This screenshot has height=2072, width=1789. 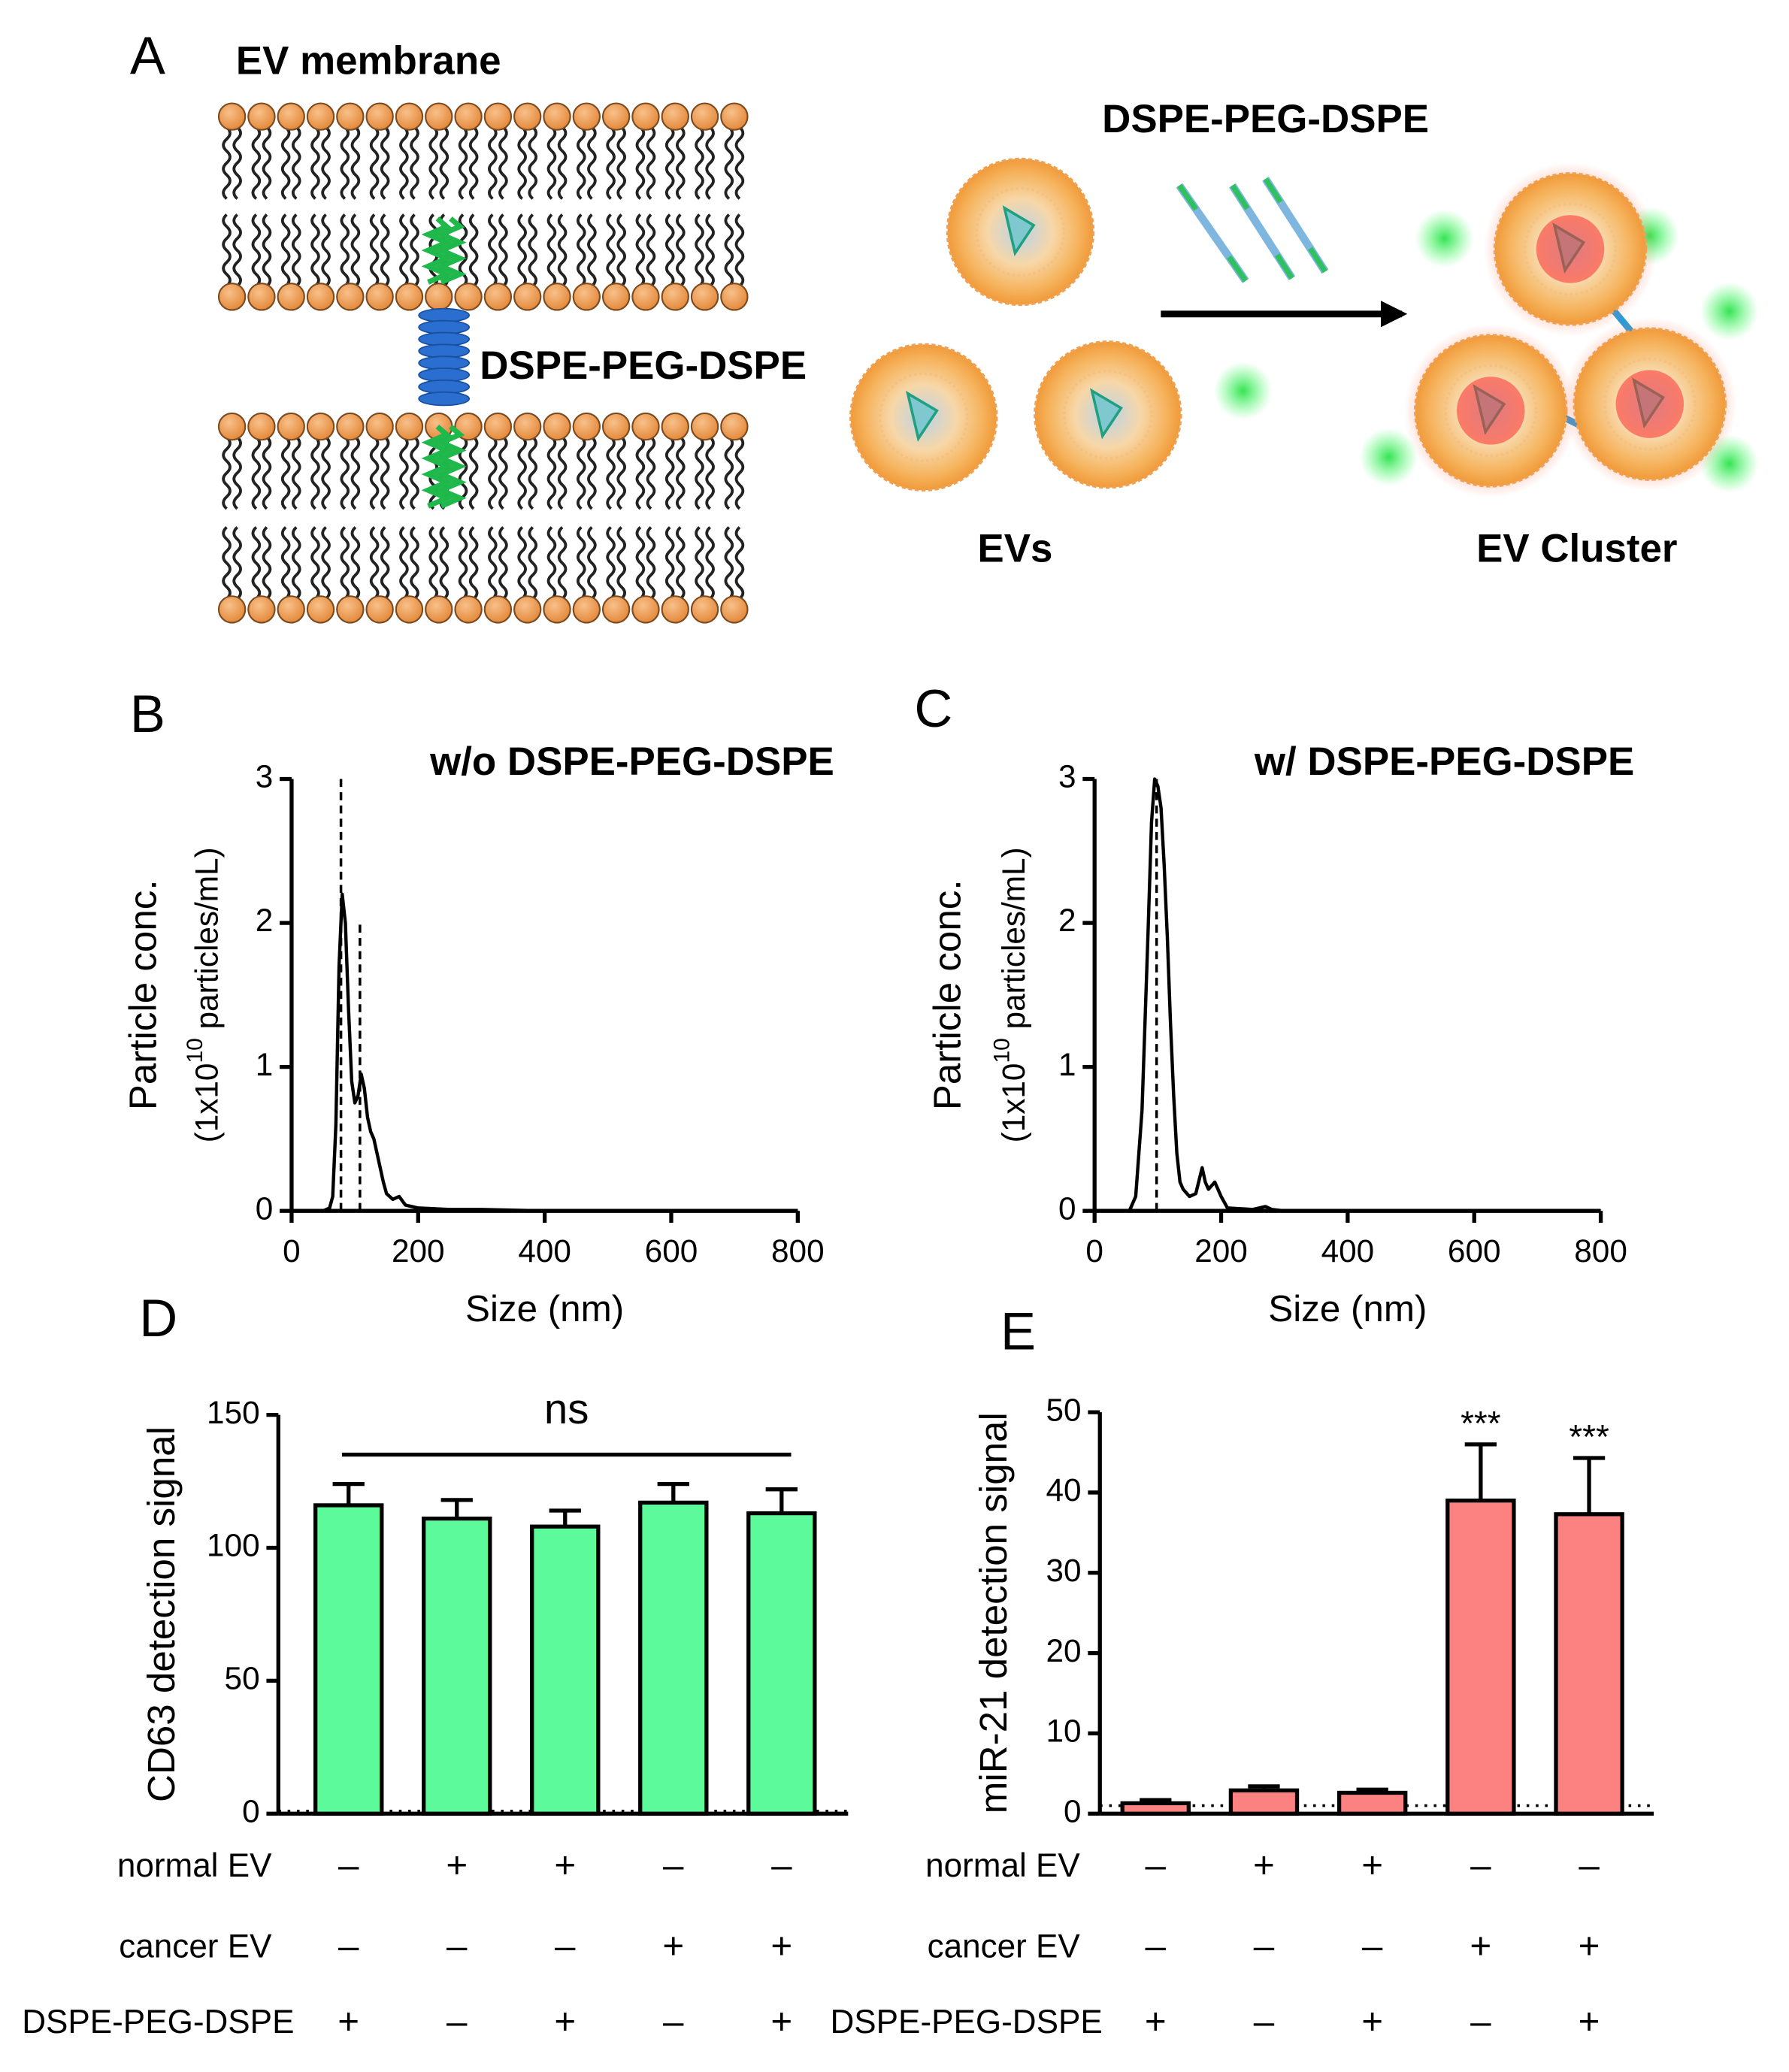 I want to click on vesicle-inner, so click(x=1570, y=249).